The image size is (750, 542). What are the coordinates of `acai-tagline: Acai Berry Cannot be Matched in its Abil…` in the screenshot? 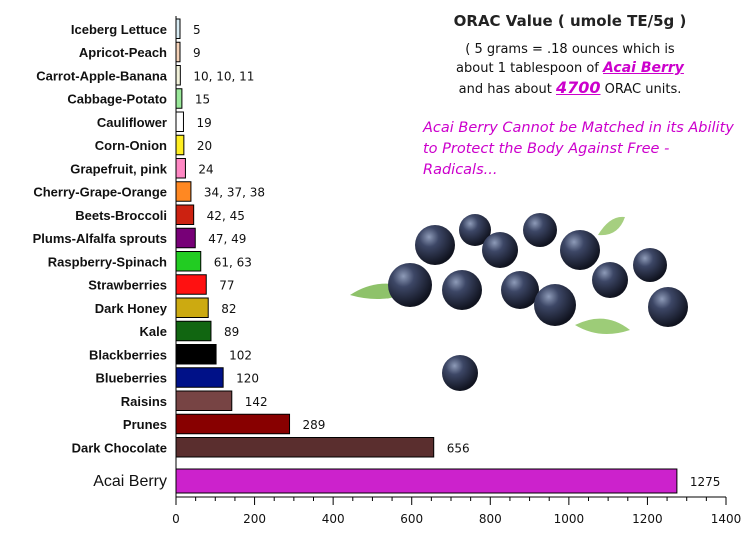 It's located at (578, 149).